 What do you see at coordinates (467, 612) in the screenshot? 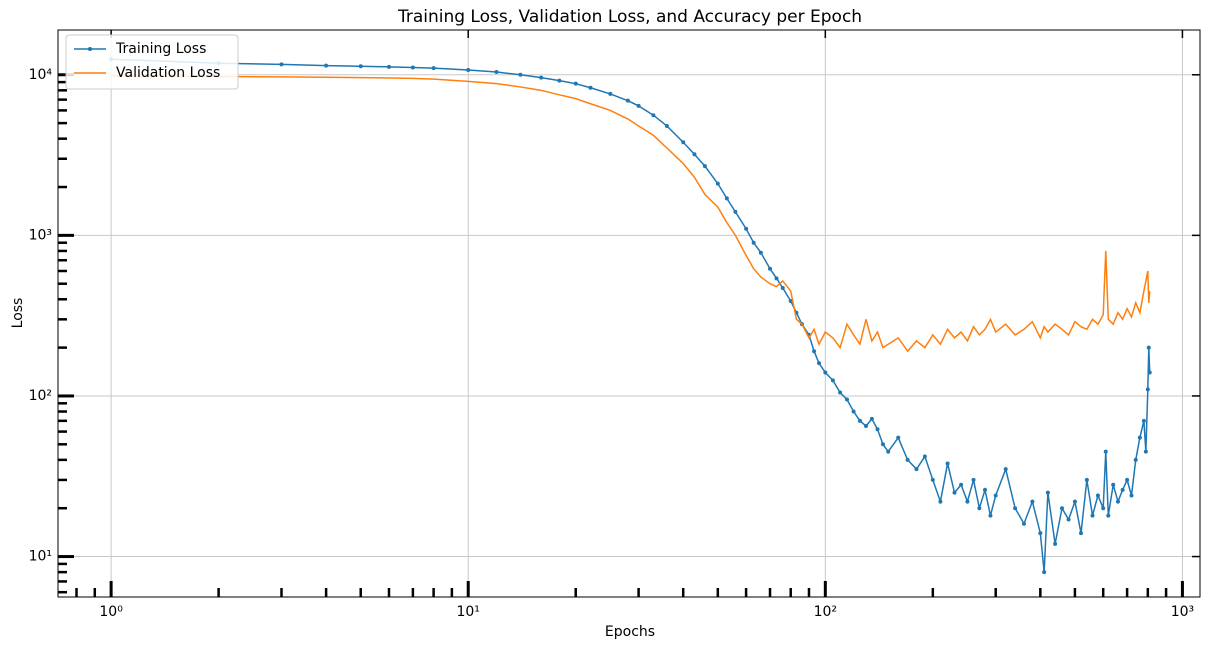
I see `x-tick-label: 10¹` at bounding box center [467, 612].